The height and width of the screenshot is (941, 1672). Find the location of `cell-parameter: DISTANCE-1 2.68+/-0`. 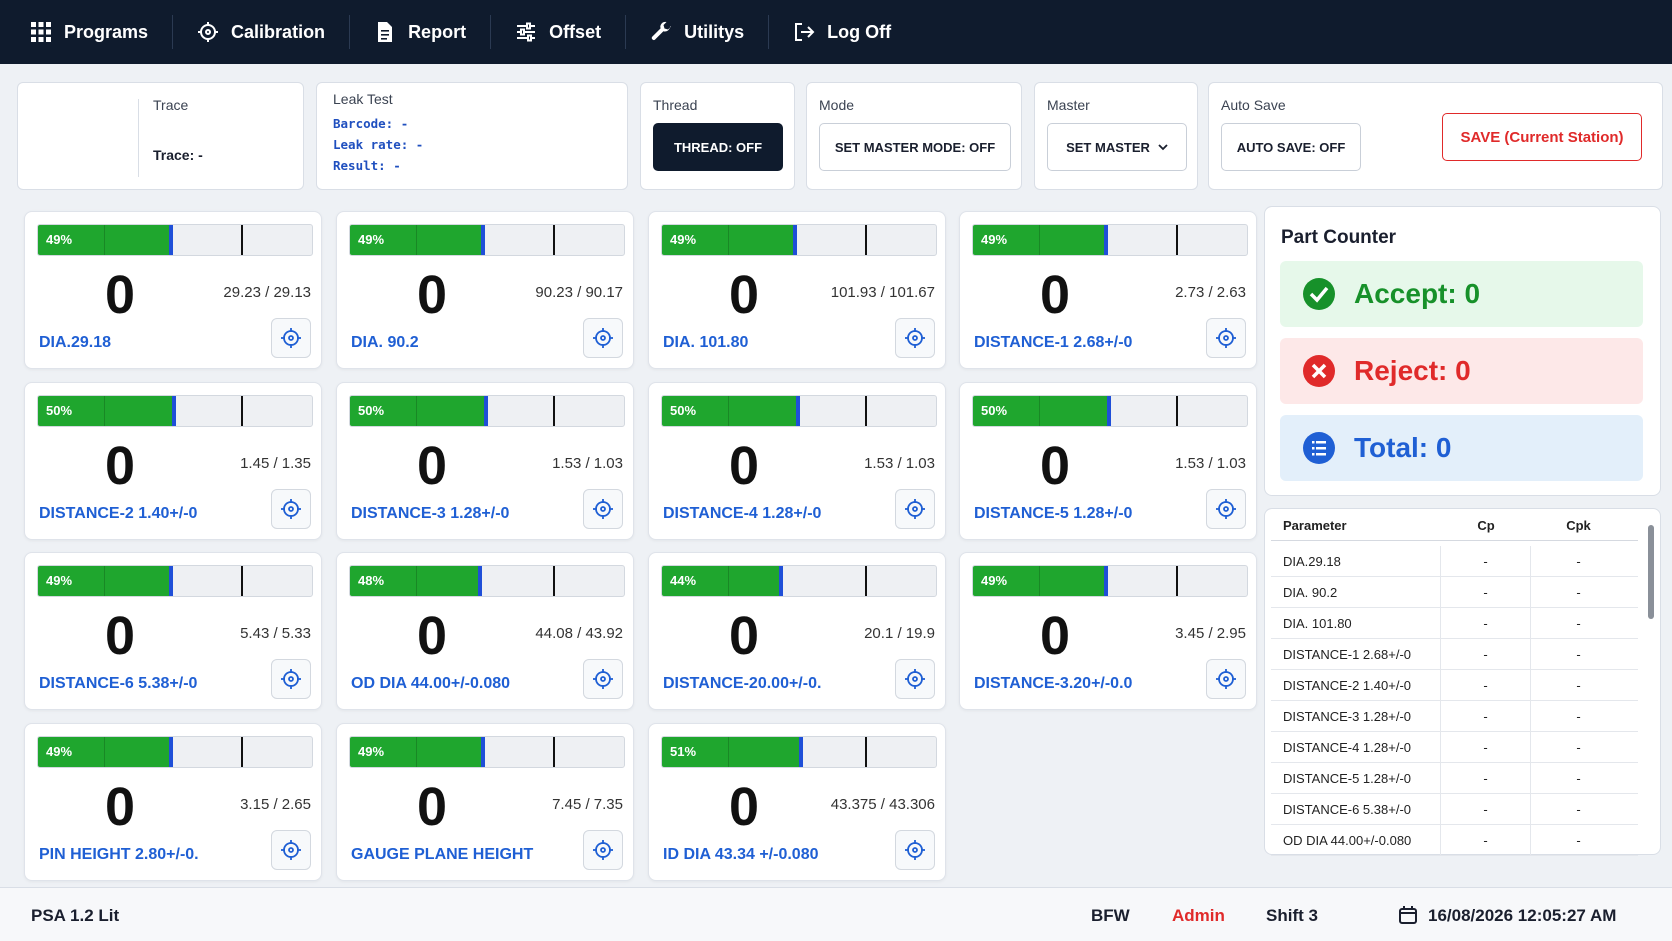

cell-parameter: DISTANCE-1 2.68+/-0 is located at coordinates (1356, 654).